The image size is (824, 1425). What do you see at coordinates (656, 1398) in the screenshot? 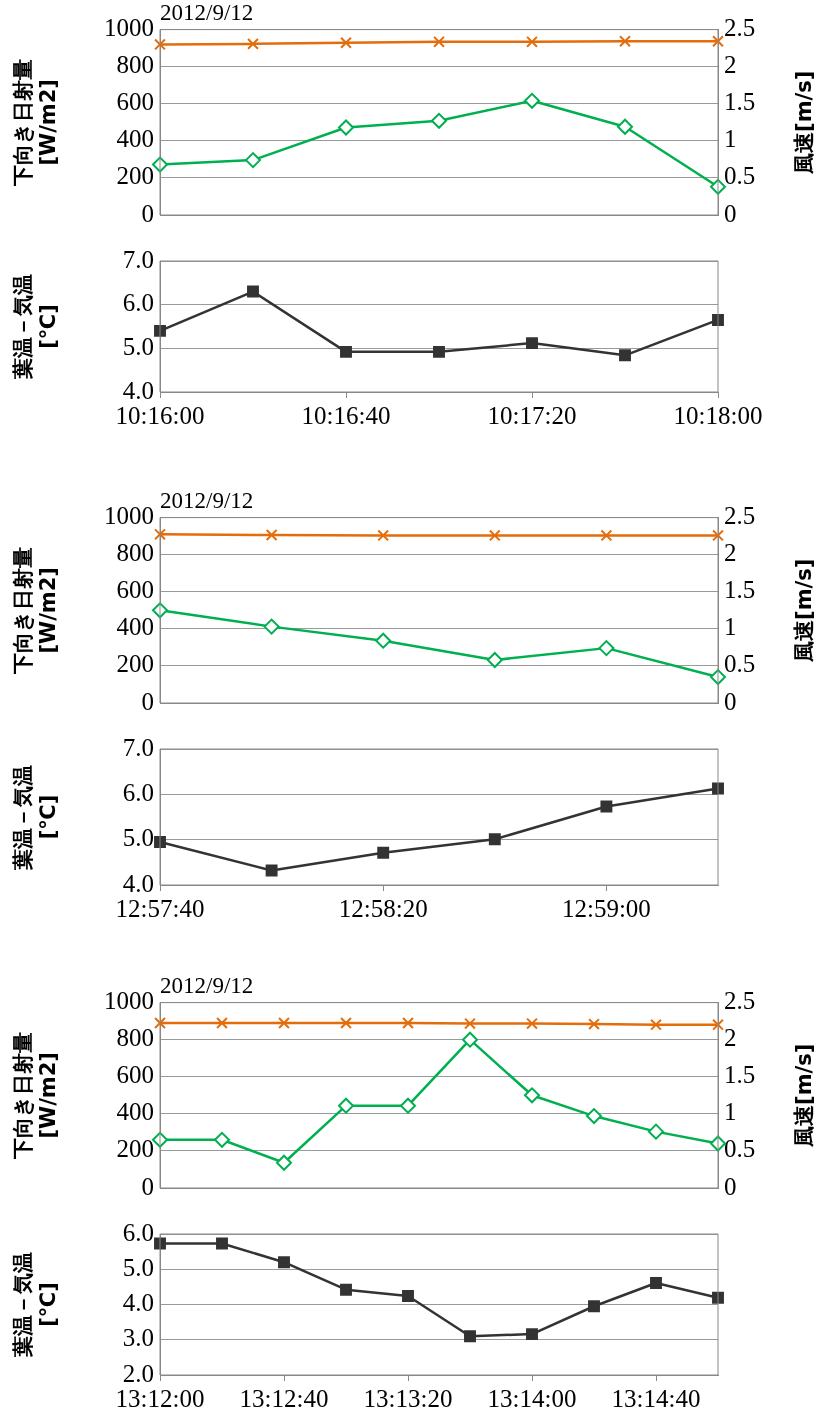
I see `x-tick-label: 13:14:40` at bounding box center [656, 1398].